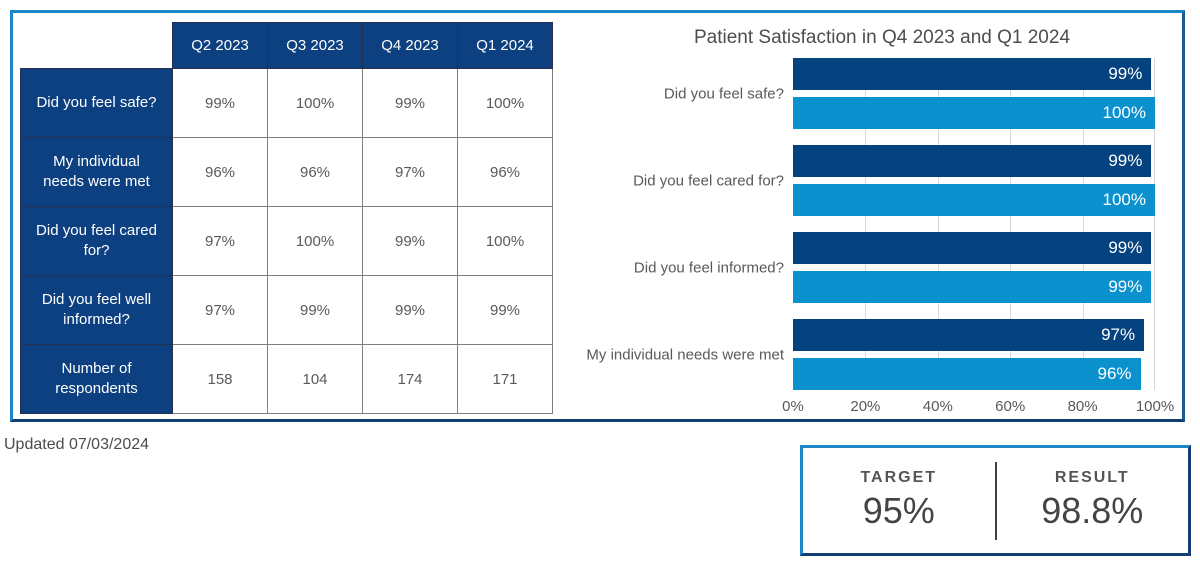  What do you see at coordinates (967, 374) in the screenshot?
I see `bar-q1-2024: 96%` at bounding box center [967, 374].